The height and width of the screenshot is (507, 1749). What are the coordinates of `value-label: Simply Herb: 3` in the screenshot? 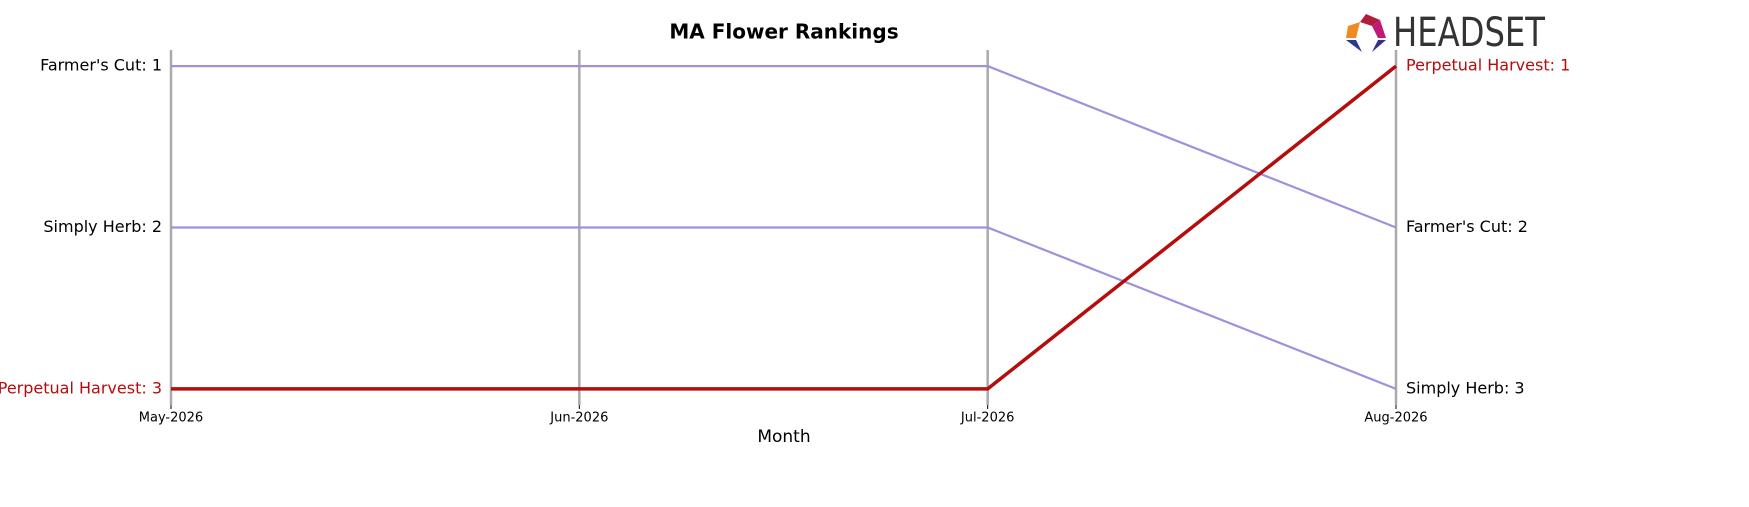 It's located at (1465, 387).